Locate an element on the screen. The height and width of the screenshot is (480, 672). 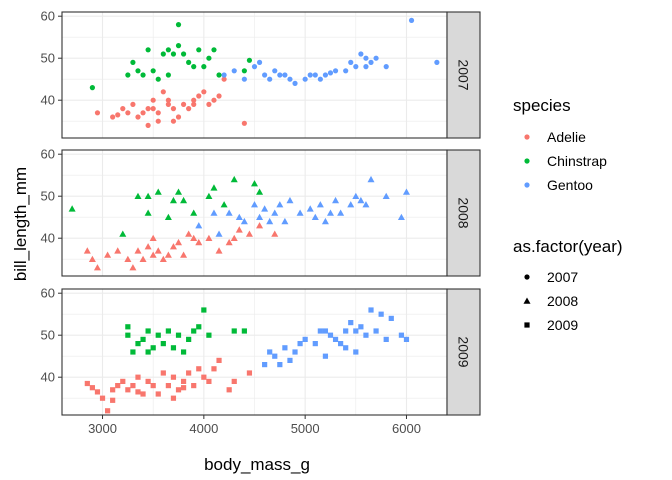
y-tick-label: 60 is located at coordinates (48, 154).